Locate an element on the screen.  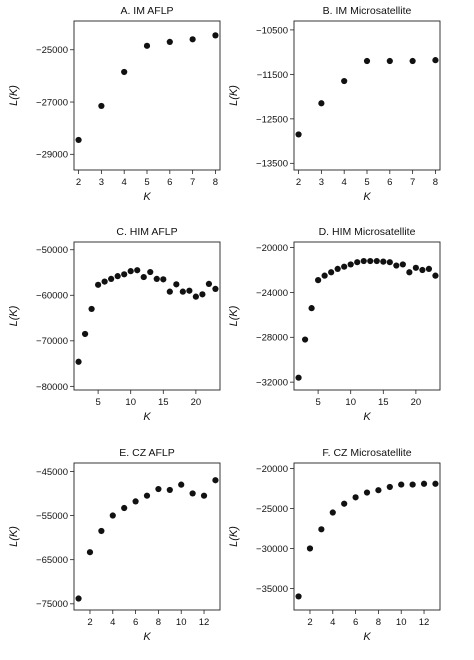
y-tick-label: −70000 is located at coordinates (52, 341).